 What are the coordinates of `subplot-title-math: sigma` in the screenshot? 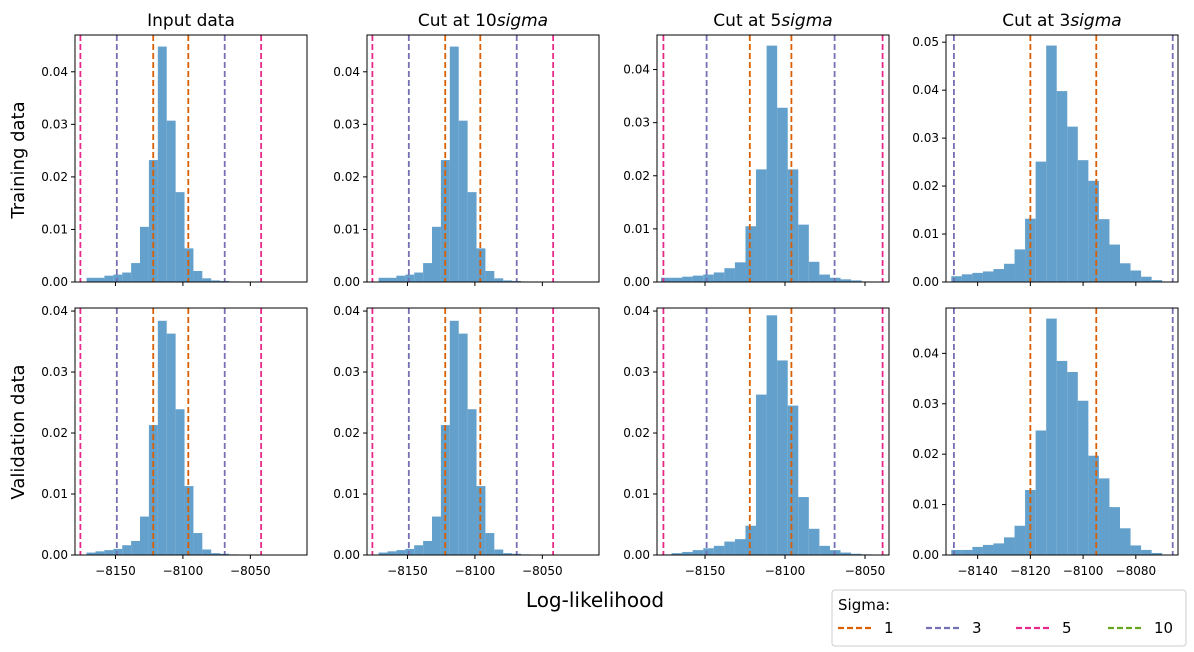 It's located at (1095, 21).